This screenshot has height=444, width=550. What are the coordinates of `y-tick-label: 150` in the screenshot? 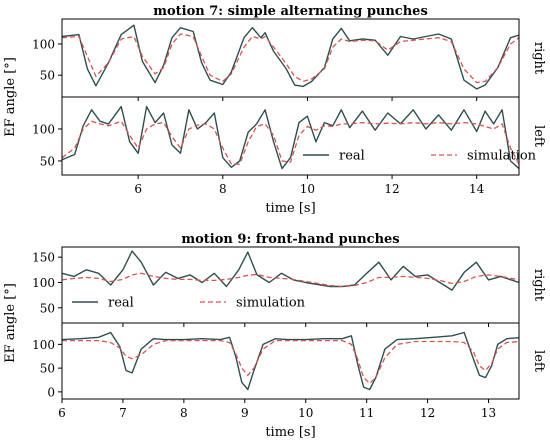 It's located at (43, 258).